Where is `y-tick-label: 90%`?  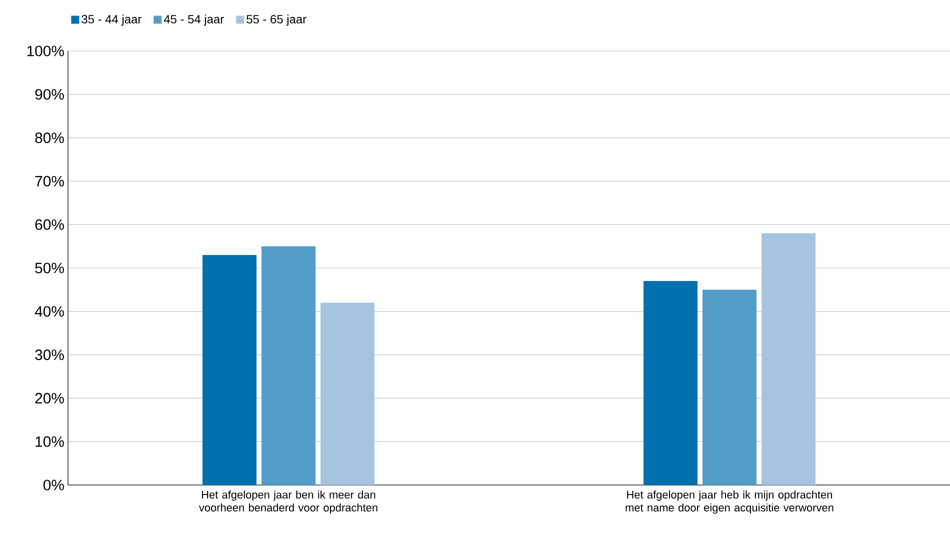
y-tick-label: 90% is located at coordinates (49, 94).